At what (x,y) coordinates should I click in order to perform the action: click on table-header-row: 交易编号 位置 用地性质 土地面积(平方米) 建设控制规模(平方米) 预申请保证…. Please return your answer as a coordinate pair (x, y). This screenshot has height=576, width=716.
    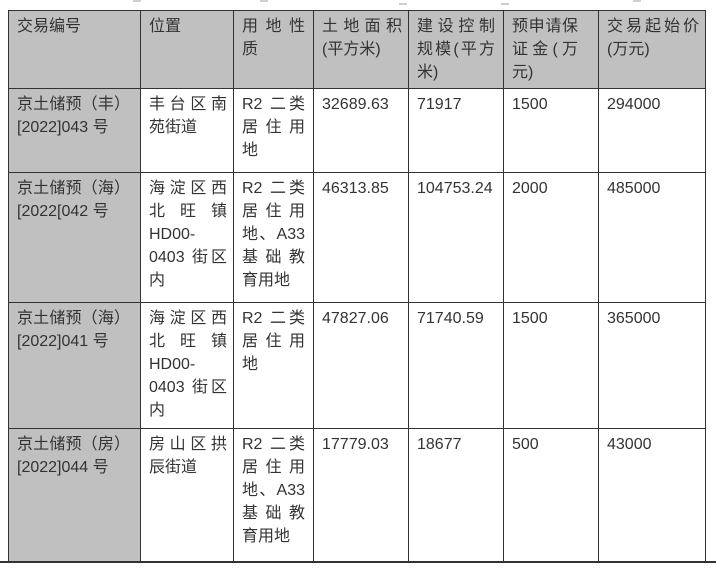
    Looking at the image, I should click on (357, 49).